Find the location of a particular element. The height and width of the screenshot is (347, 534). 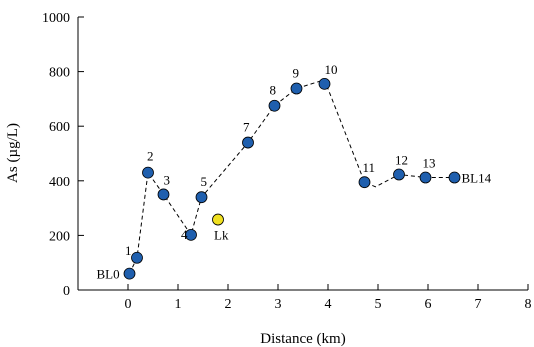

y-axis-label: As (µg/L) is located at coordinates (13, 153).